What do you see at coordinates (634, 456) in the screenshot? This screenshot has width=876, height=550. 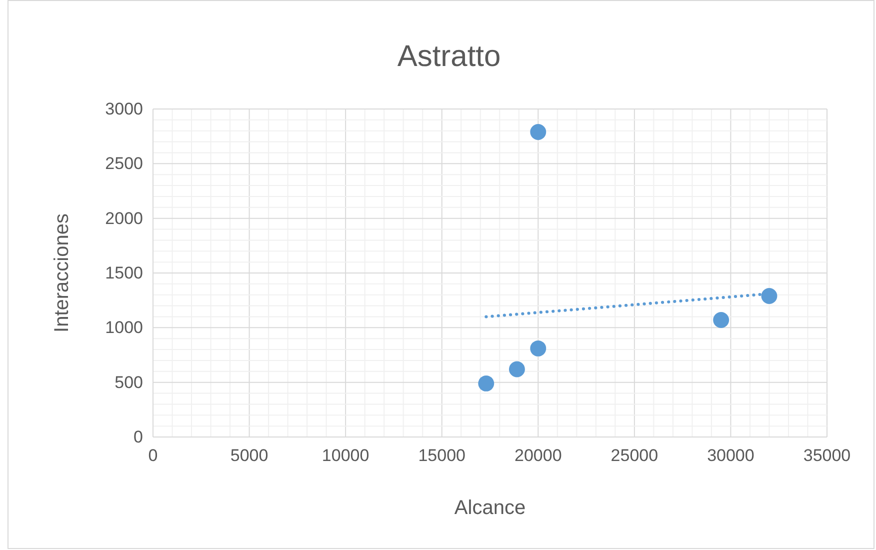 I see `x-tick-label: 25000` at bounding box center [634, 456].